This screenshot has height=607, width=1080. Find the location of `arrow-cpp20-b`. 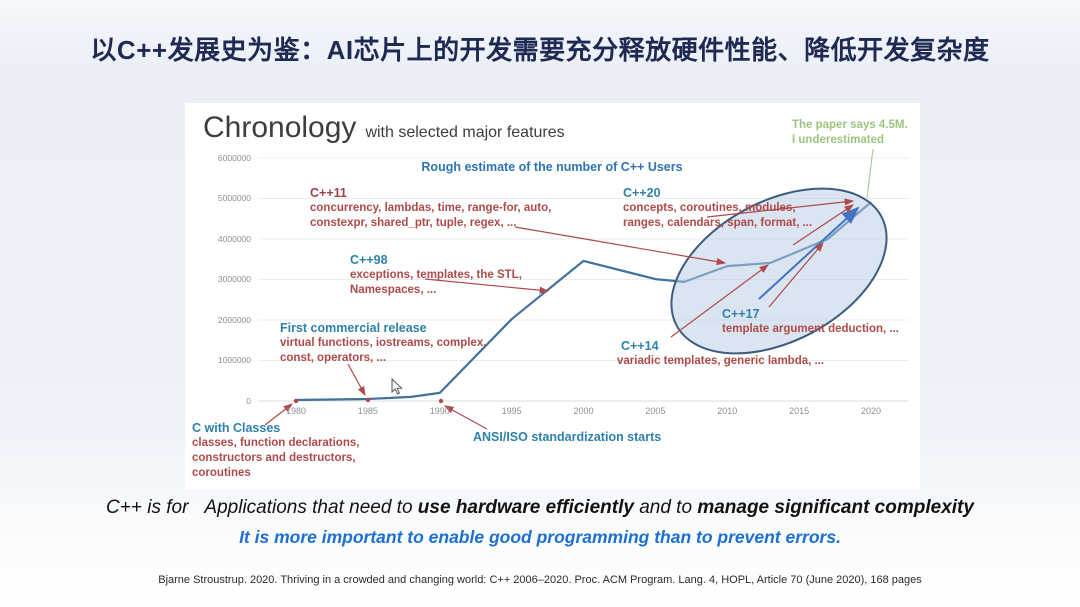

arrow-cpp20-b is located at coordinates (823, 225).